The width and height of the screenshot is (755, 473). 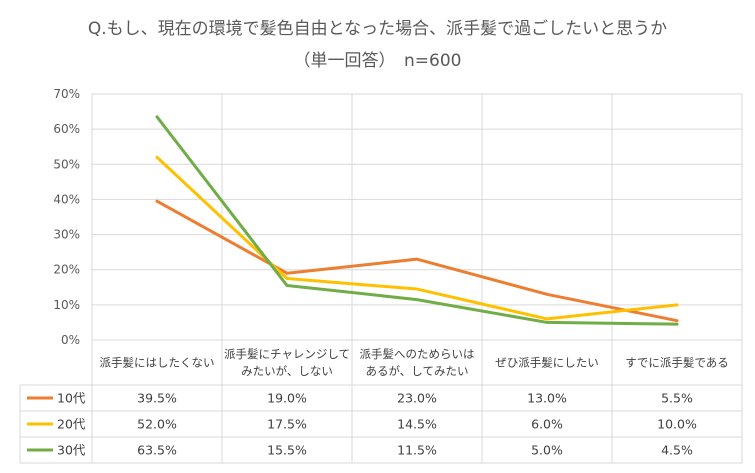 I want to click on y-tick-label: 30%, so click(x=66, y=235).